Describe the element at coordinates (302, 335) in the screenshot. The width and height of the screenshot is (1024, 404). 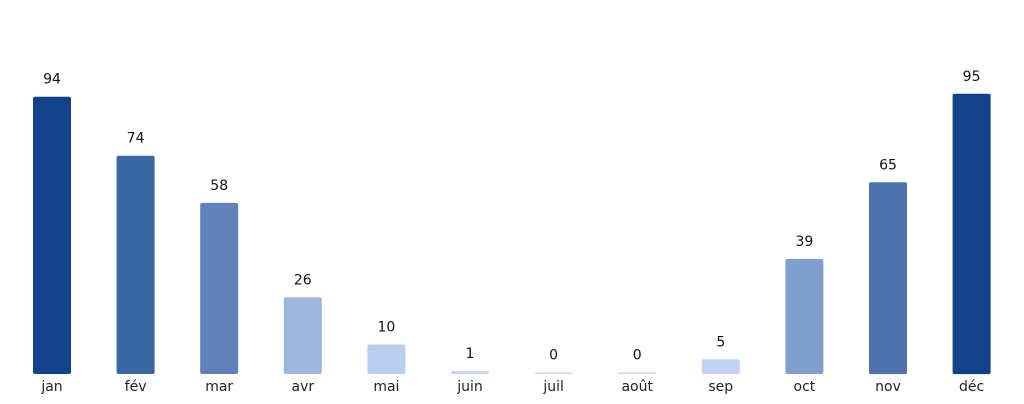
I see `bar-avr` at that location.